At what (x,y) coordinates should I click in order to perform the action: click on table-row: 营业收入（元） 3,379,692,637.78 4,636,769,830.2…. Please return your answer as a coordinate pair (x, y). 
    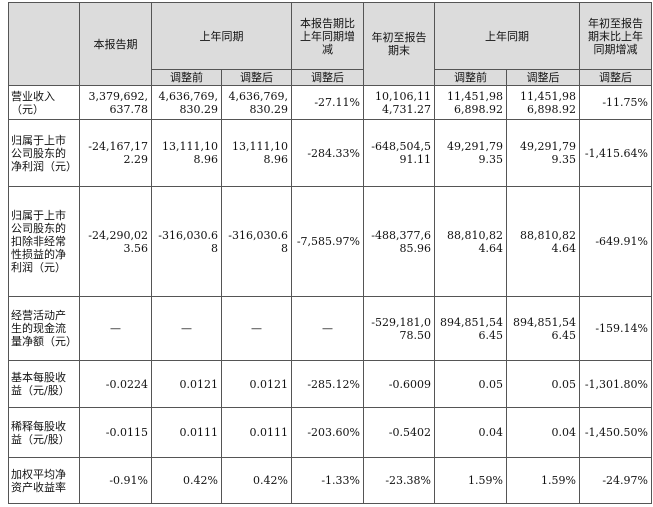
    Looking at the image, I should click on (330, 102).